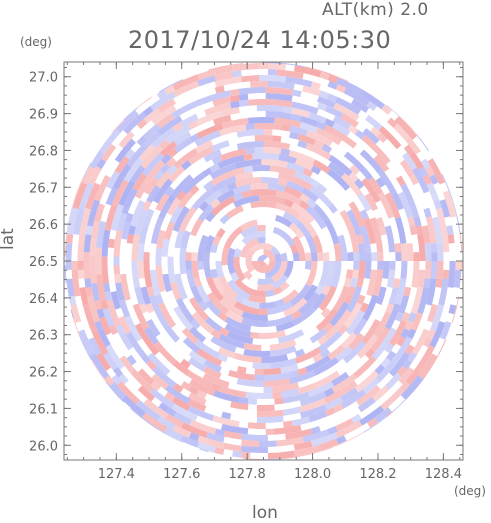 The image size is (491, 523). I want to click on x-axis-unit: (deg), so click(470, 491).